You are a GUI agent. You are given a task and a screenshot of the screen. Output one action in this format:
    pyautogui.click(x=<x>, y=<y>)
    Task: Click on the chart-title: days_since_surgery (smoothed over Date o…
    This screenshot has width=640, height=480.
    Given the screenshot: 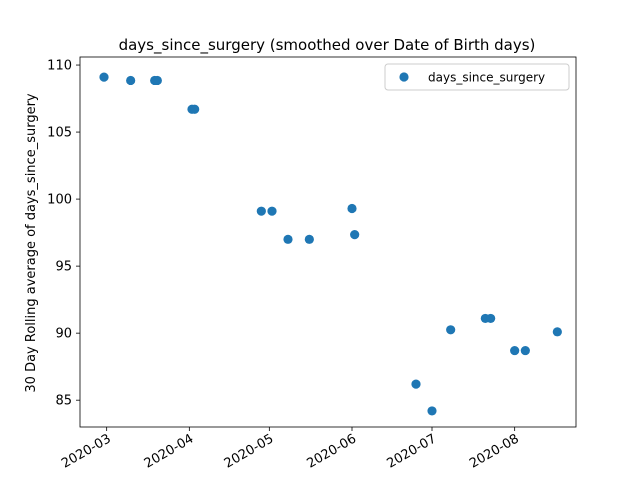 What is the action you would take?
    pyautogui.click(x=327, y=45)
    